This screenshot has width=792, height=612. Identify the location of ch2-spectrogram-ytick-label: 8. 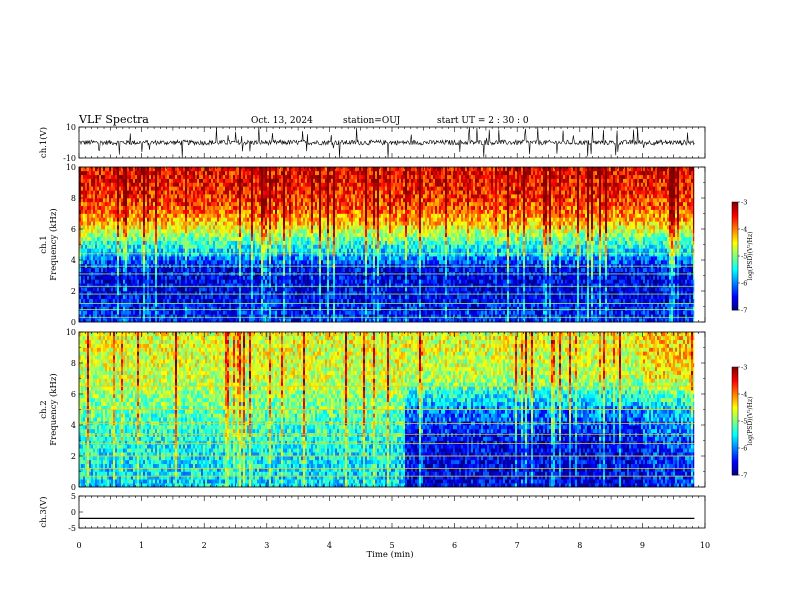
(73, 363).